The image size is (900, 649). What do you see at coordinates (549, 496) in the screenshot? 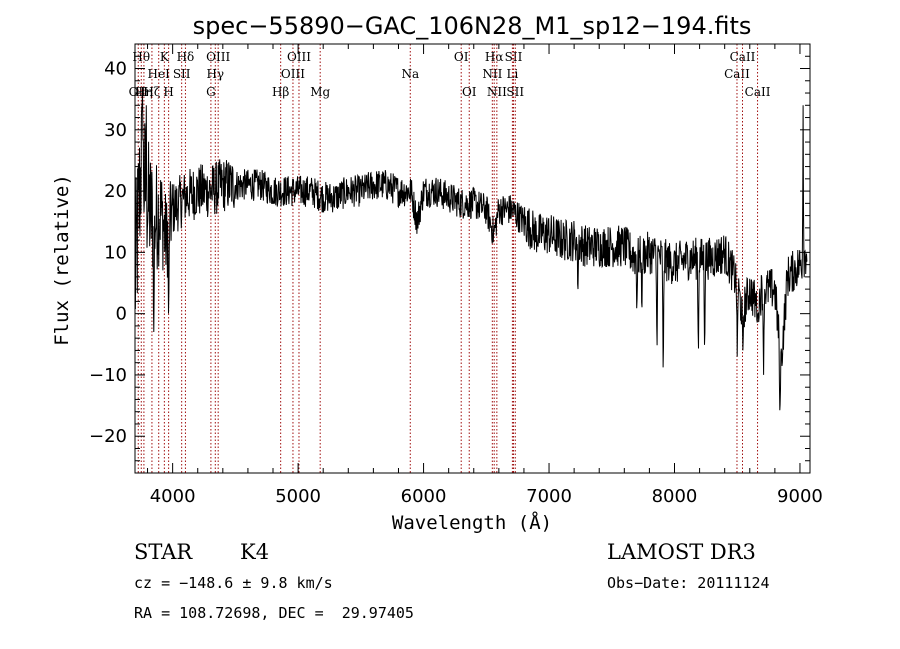
I see `x-tick-label: 7000` at bounding box center [549, 496].